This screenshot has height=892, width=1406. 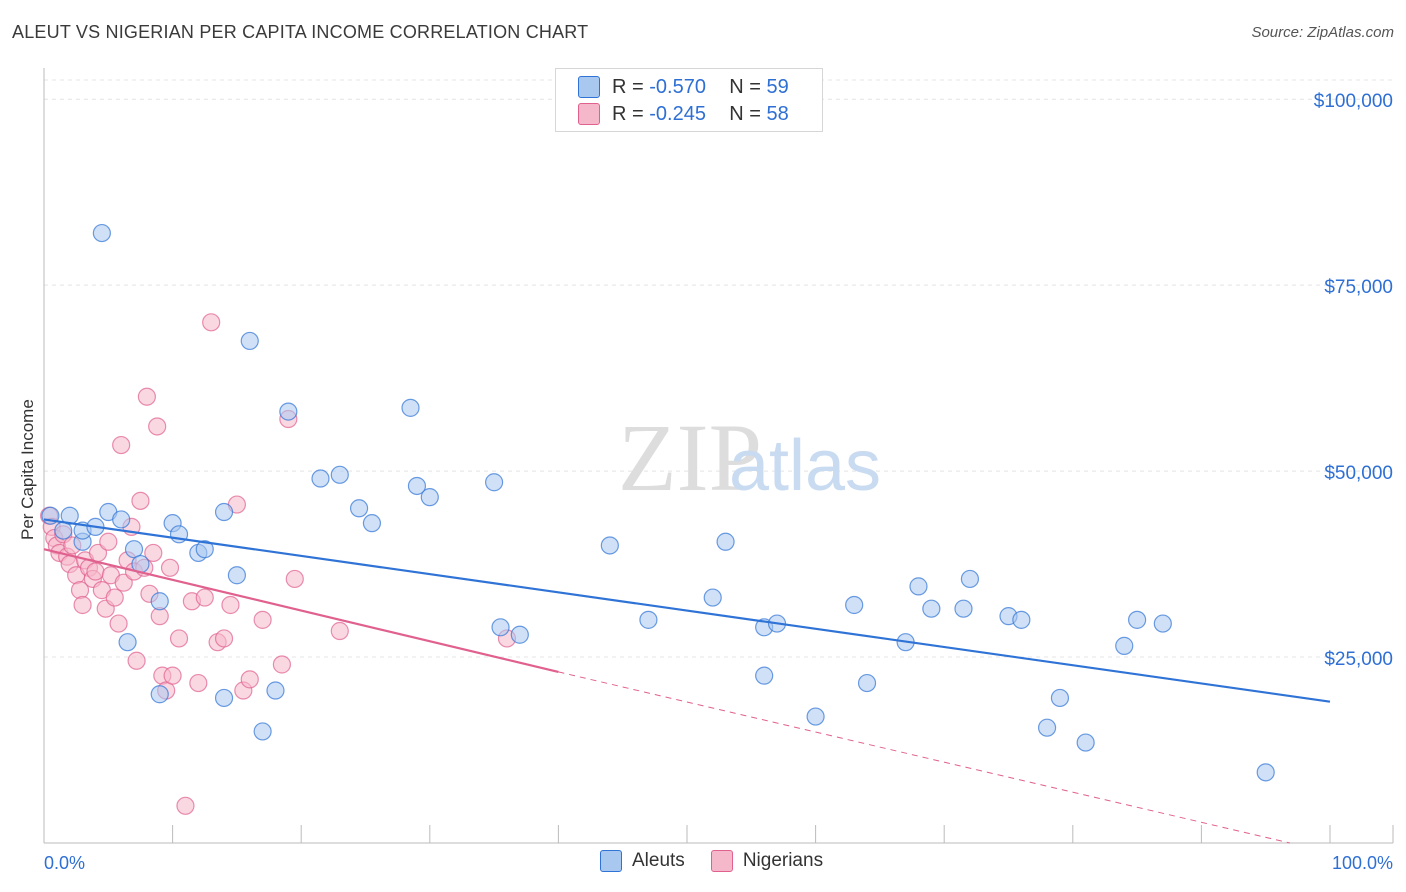 What do you see at coordinates (611, 861) in the screenshot?
I see `aleuts-swatch` at bounding box center [611, 861].